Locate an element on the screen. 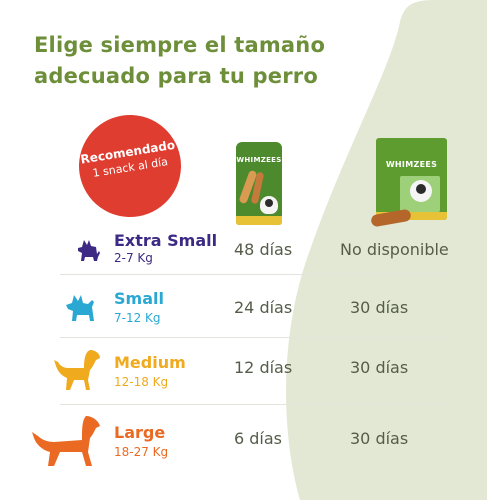  medium-pack-days: 12 días is located at coordinates (263, 367).